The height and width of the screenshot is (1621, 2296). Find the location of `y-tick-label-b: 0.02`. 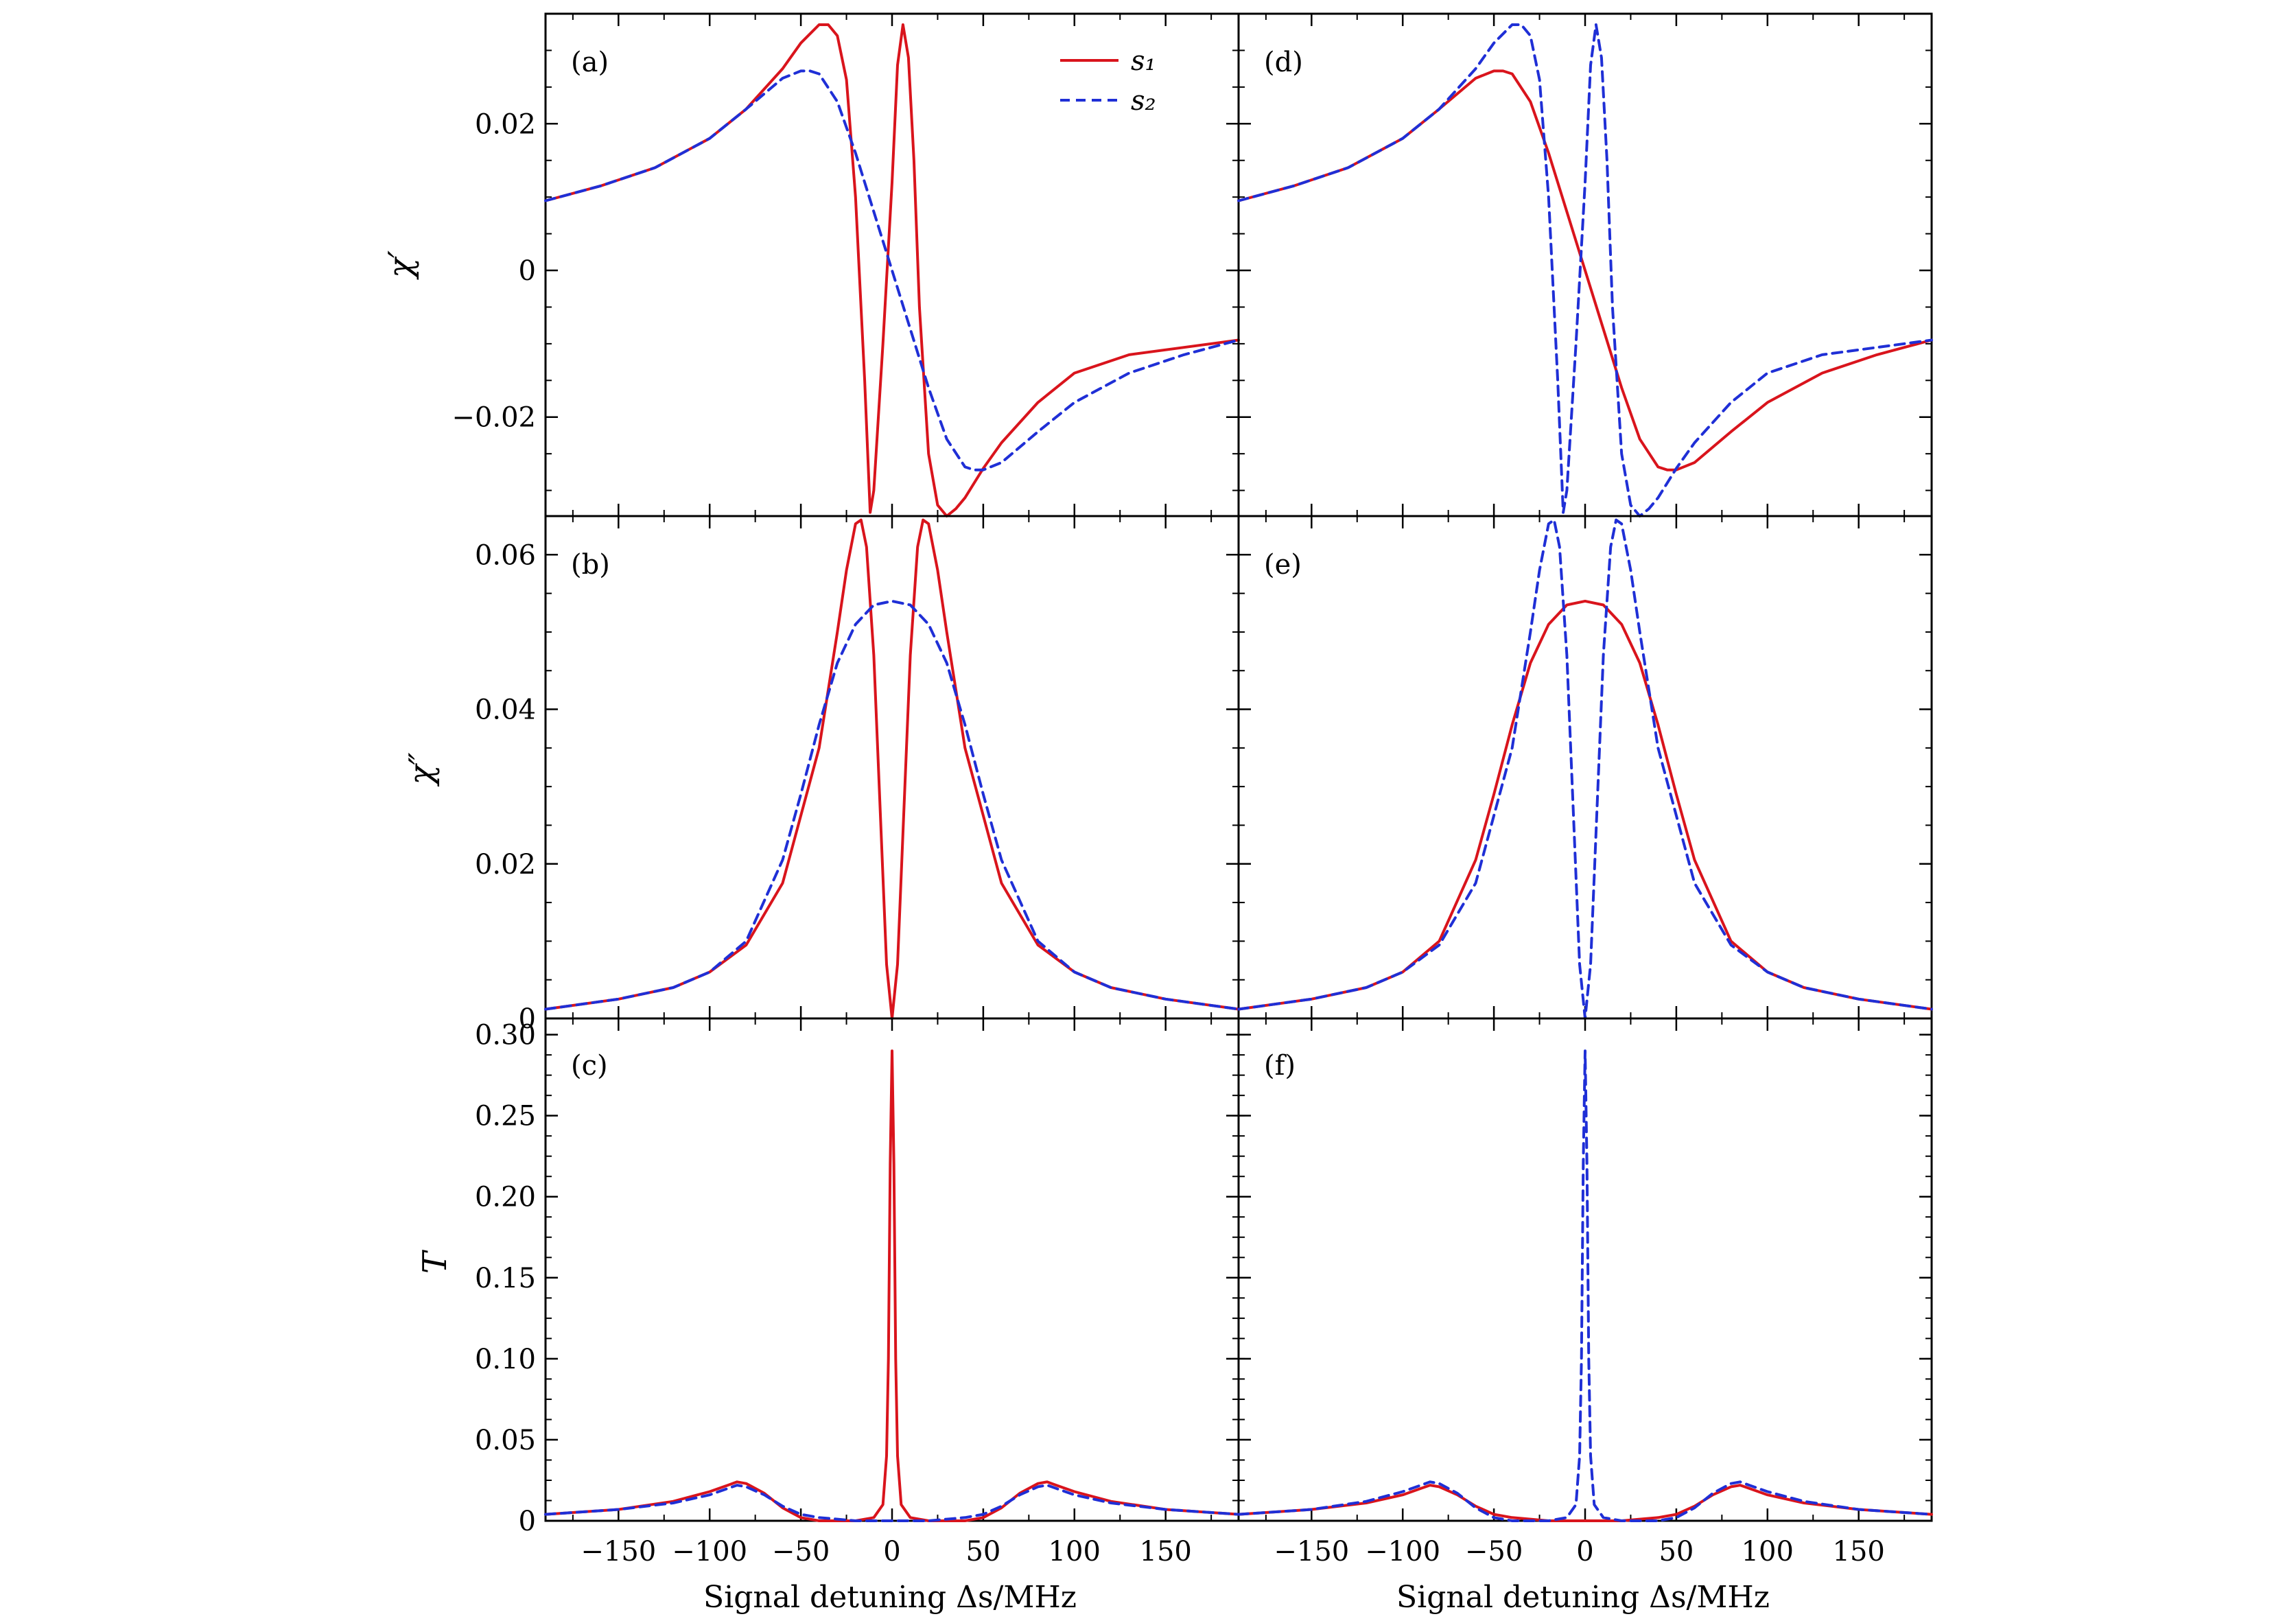

y-tick-label-b: 0.02 is located at coordinates (505, 865).